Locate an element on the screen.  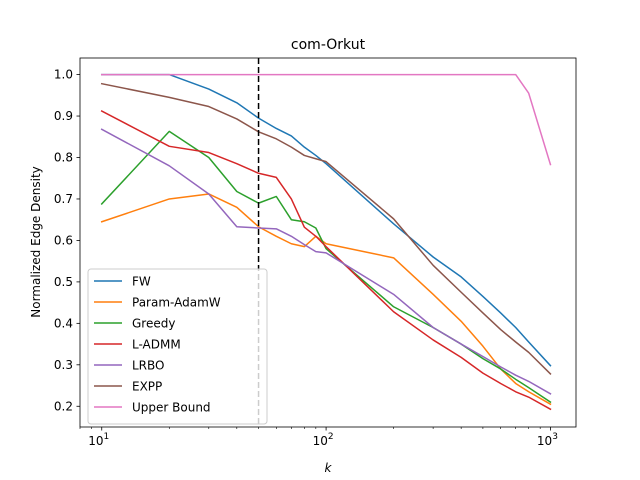
legend-label: Greedy is located at coordinates (153, 324).